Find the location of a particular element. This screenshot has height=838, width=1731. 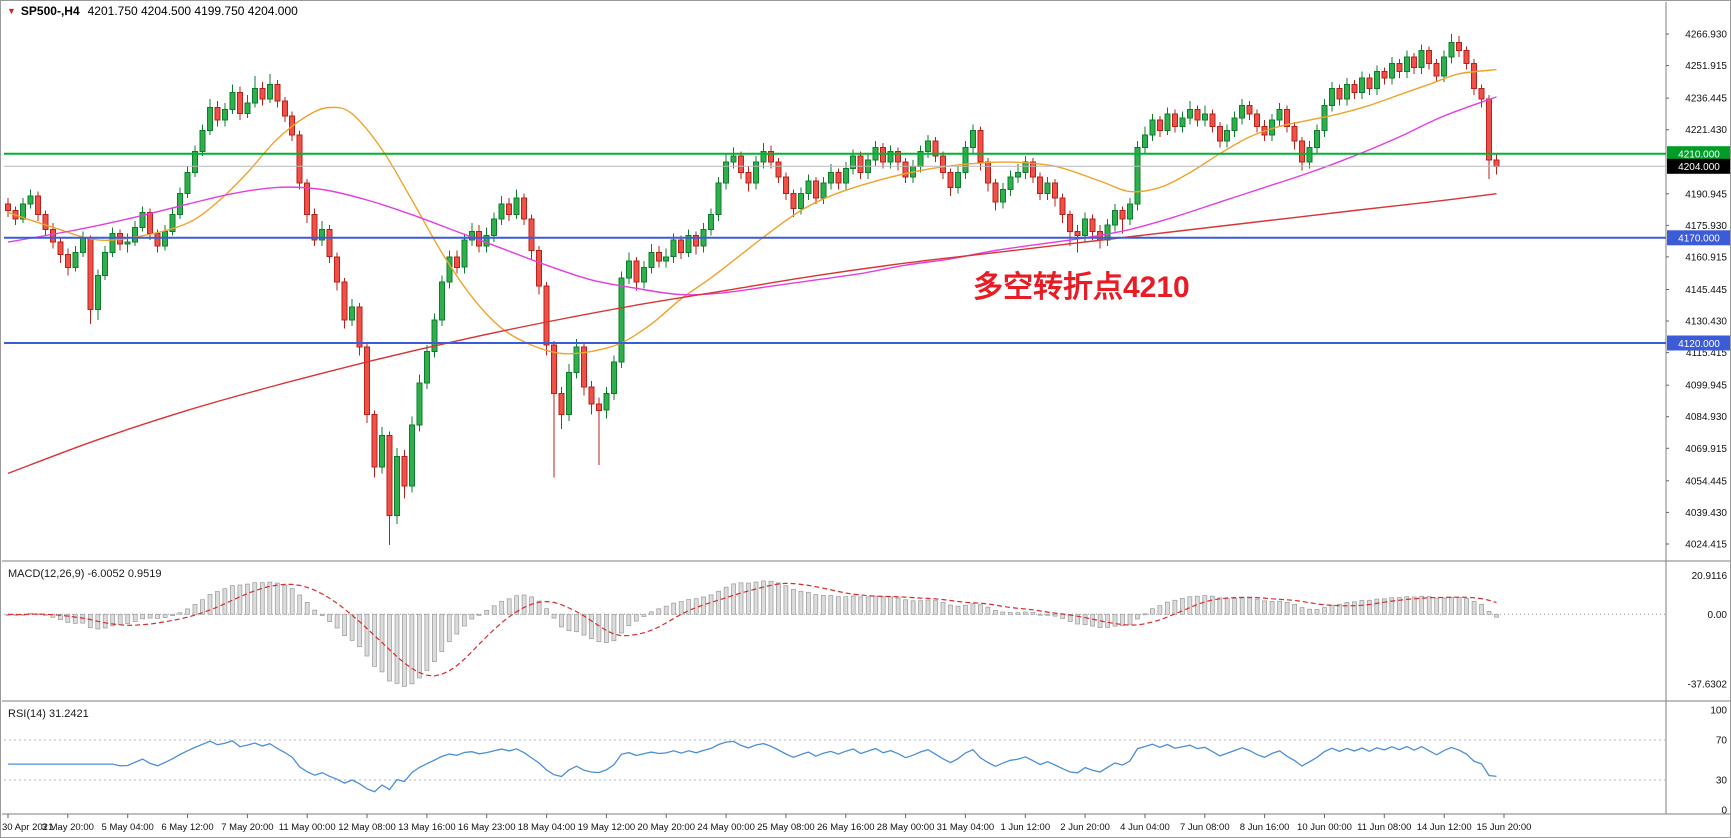

time-axis-area is located at coordinates (866, 826).